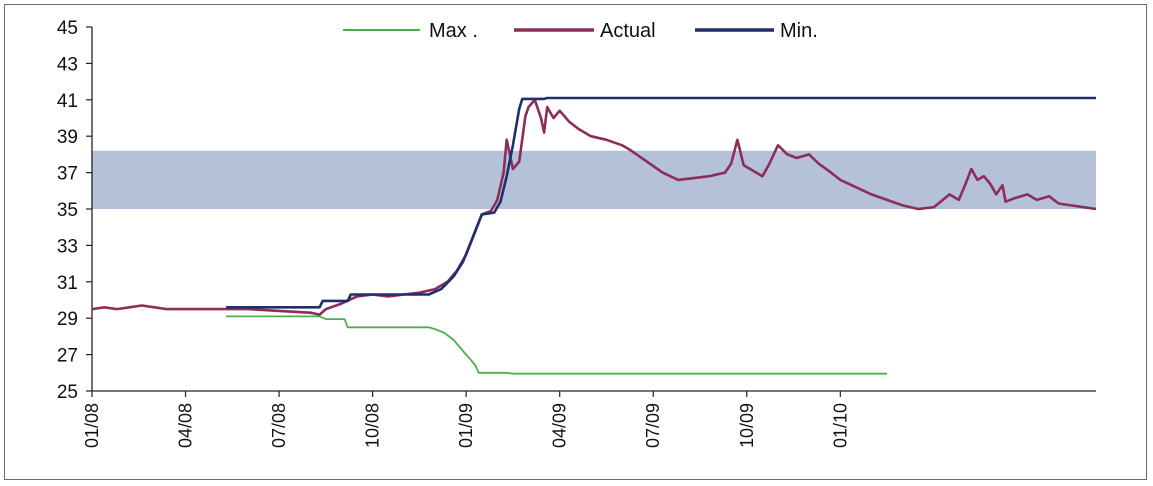 The height and width of the screenshot is (486, 1153). What do you see at coordinates (279, 425) in the screenshot?
I see `x-tick-label: 07/08` at bounding box center [279, 425].